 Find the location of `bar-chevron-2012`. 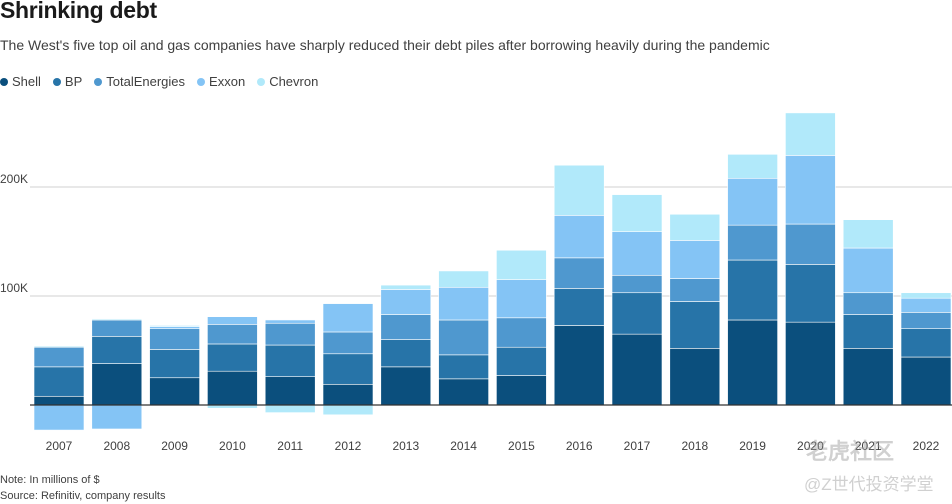

bar-chevron-2012 is located at coordinates (348, 410).